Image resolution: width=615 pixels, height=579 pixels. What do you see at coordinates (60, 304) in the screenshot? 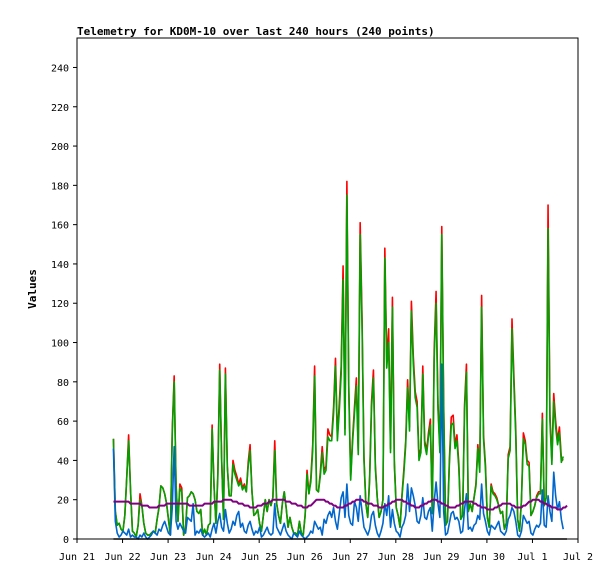
I see `y-tick-label: 120` at bounding box center [60, 304].